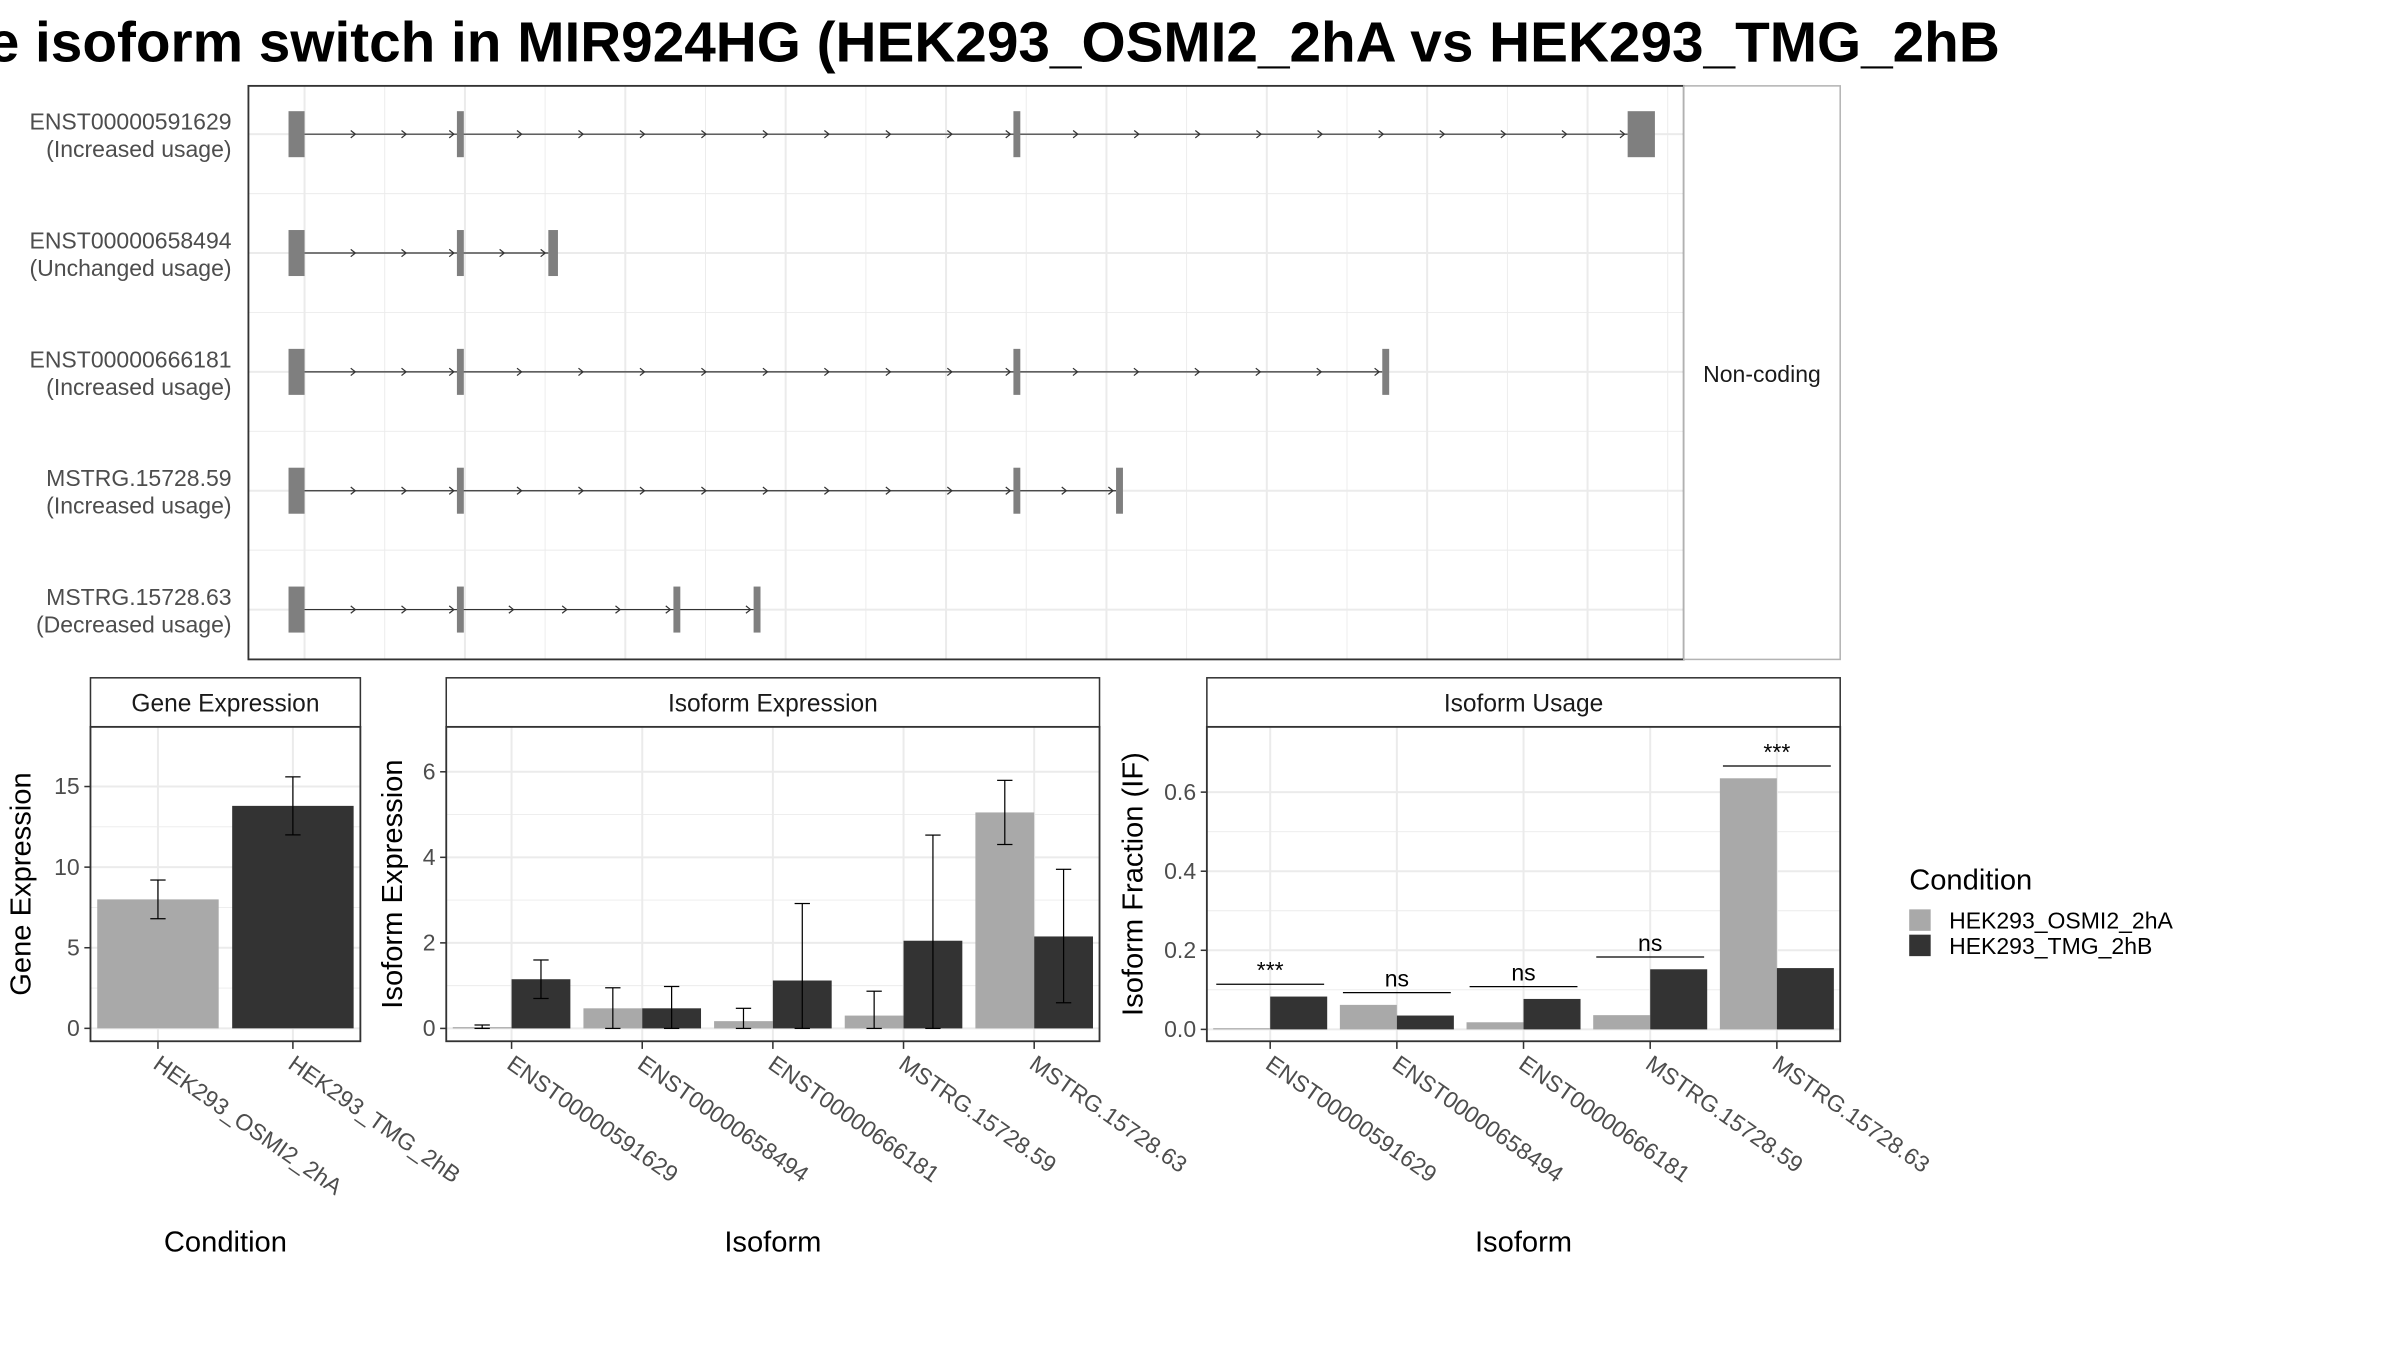 This screenshot has height=1350, width=2400. I want to click on significance-label: ***, so click(1776, 752).